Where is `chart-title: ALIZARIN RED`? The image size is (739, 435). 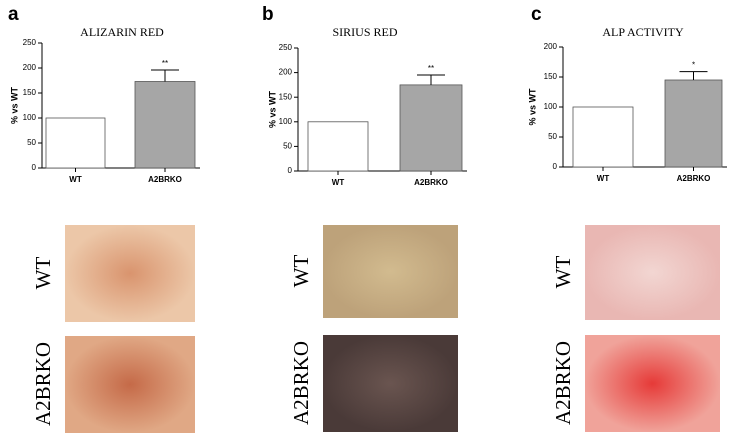 chart-title: ALIZARIN RED is located at coordinates (122, 32).